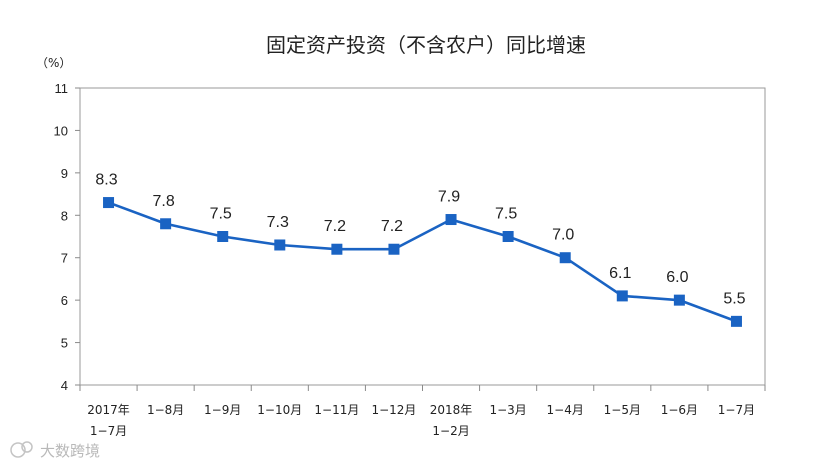 The image size is (829, 467). Describe the element at coordinates (677, 277) in the screenshot. I see `data-label: 6.0` at that location.